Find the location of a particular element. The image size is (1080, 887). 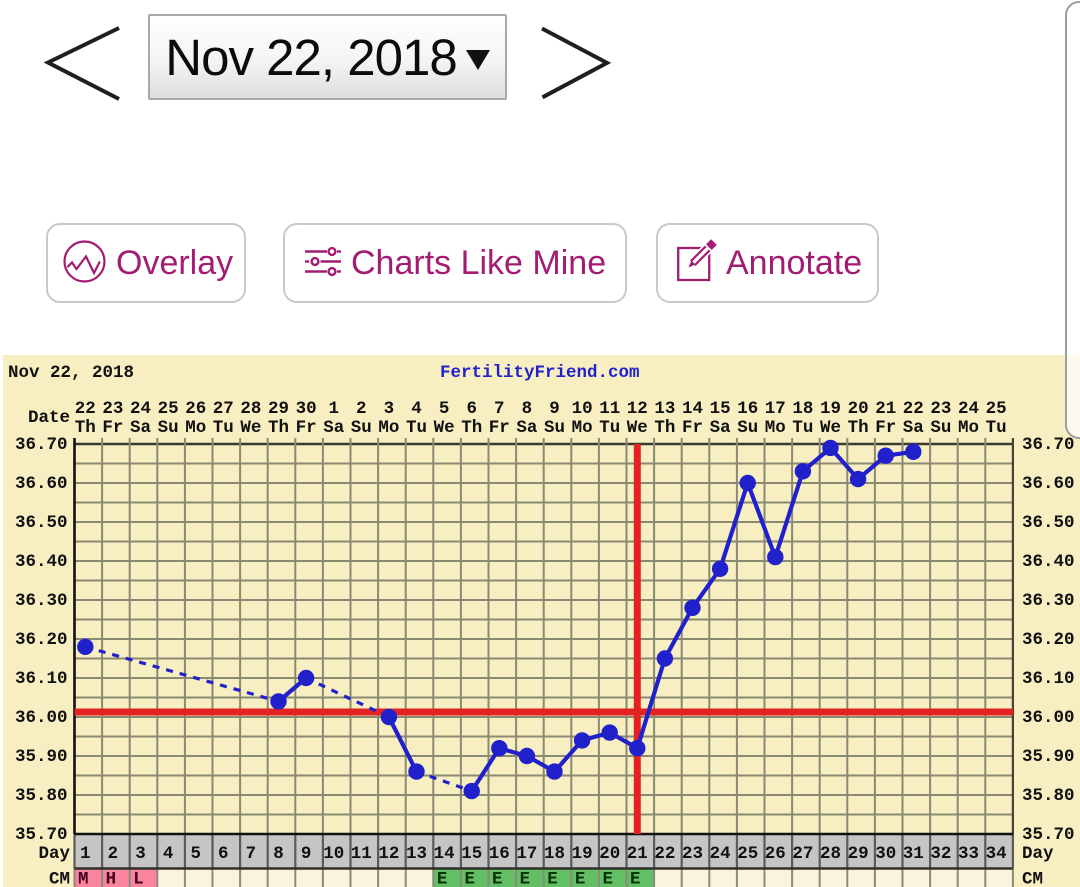

svg-text: 32 is located at coordinates (940, 854).